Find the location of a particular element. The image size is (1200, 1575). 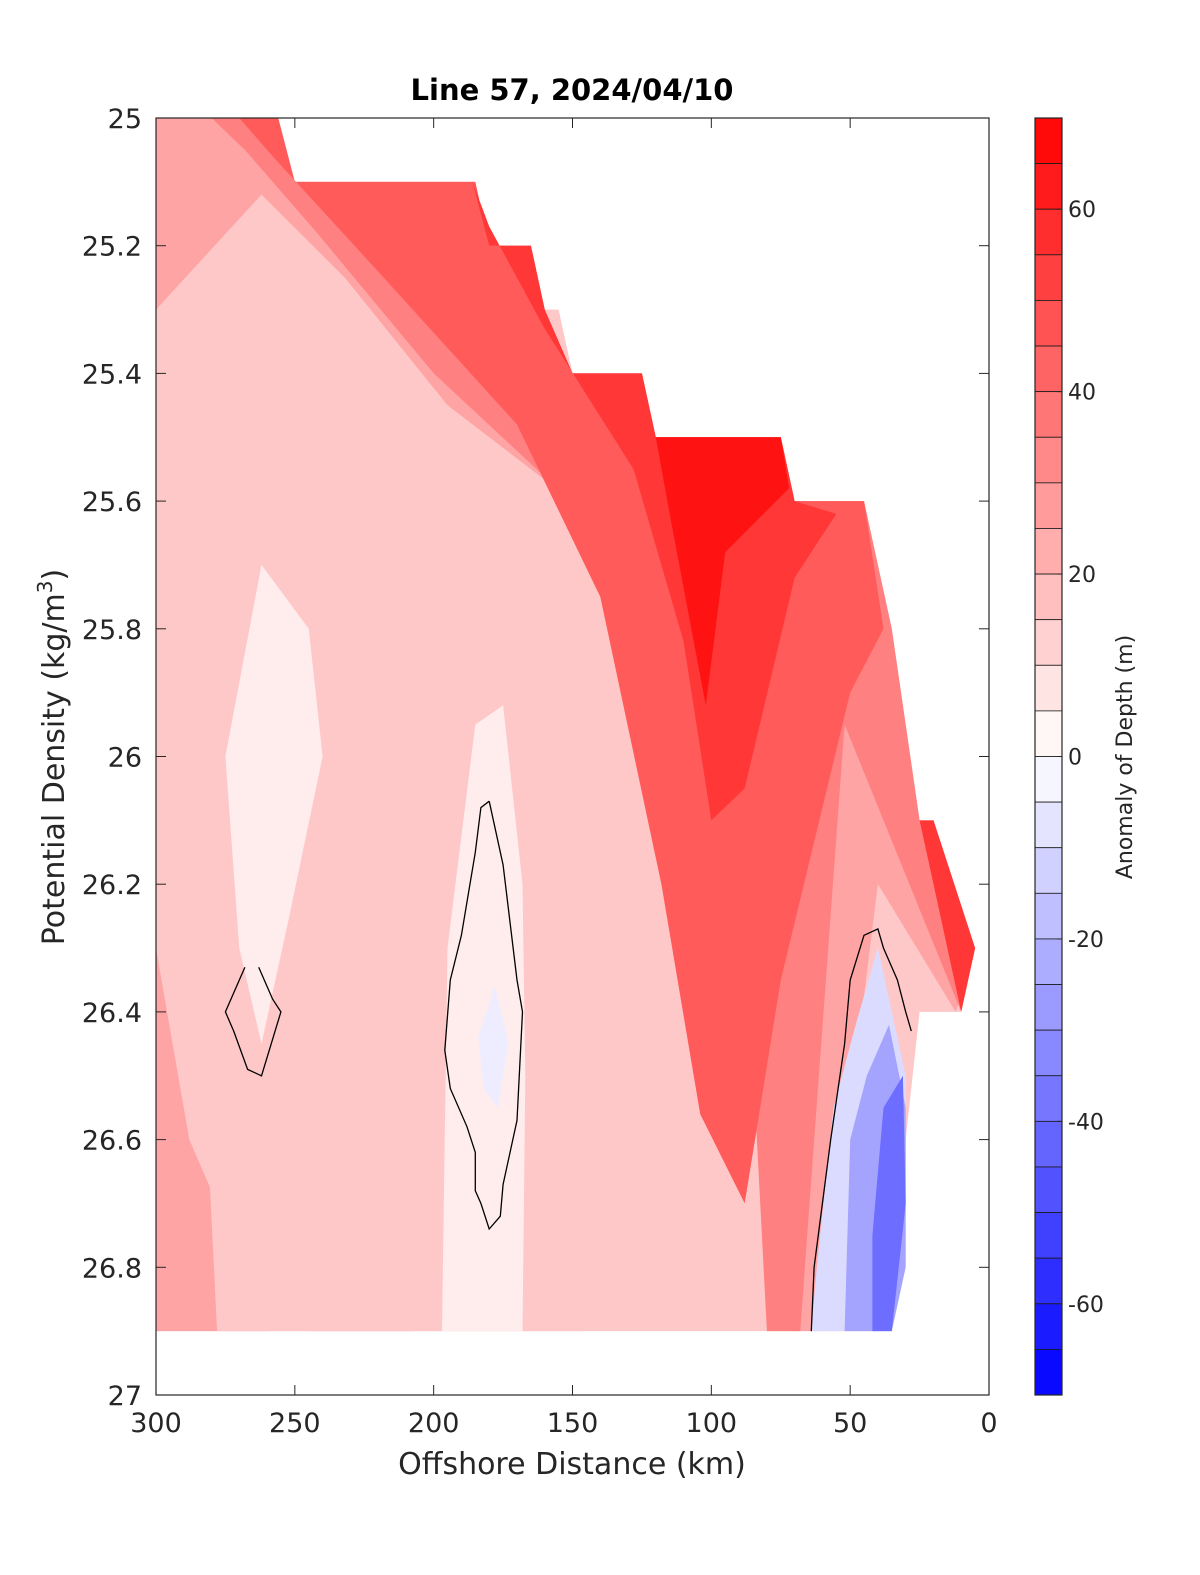

y-tick-label: 25 is located at coordinates (125, 119).